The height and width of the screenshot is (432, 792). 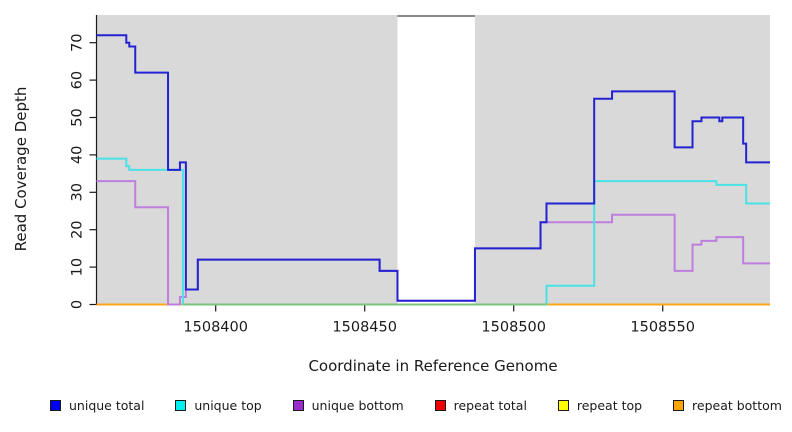 I want to click on unshaded-region, so click(x=436, y=159).